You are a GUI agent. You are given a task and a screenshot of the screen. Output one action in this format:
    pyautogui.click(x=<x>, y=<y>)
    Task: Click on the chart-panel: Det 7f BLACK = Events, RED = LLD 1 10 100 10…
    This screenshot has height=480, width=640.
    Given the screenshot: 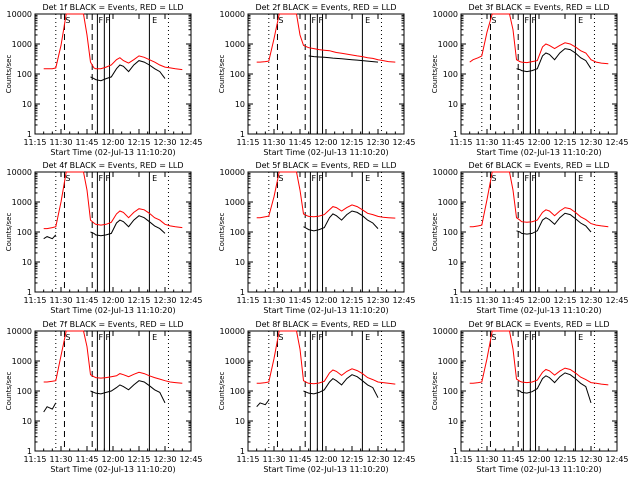 What is the action you would take?
    pyautogui.click(x=104, y=397)
    